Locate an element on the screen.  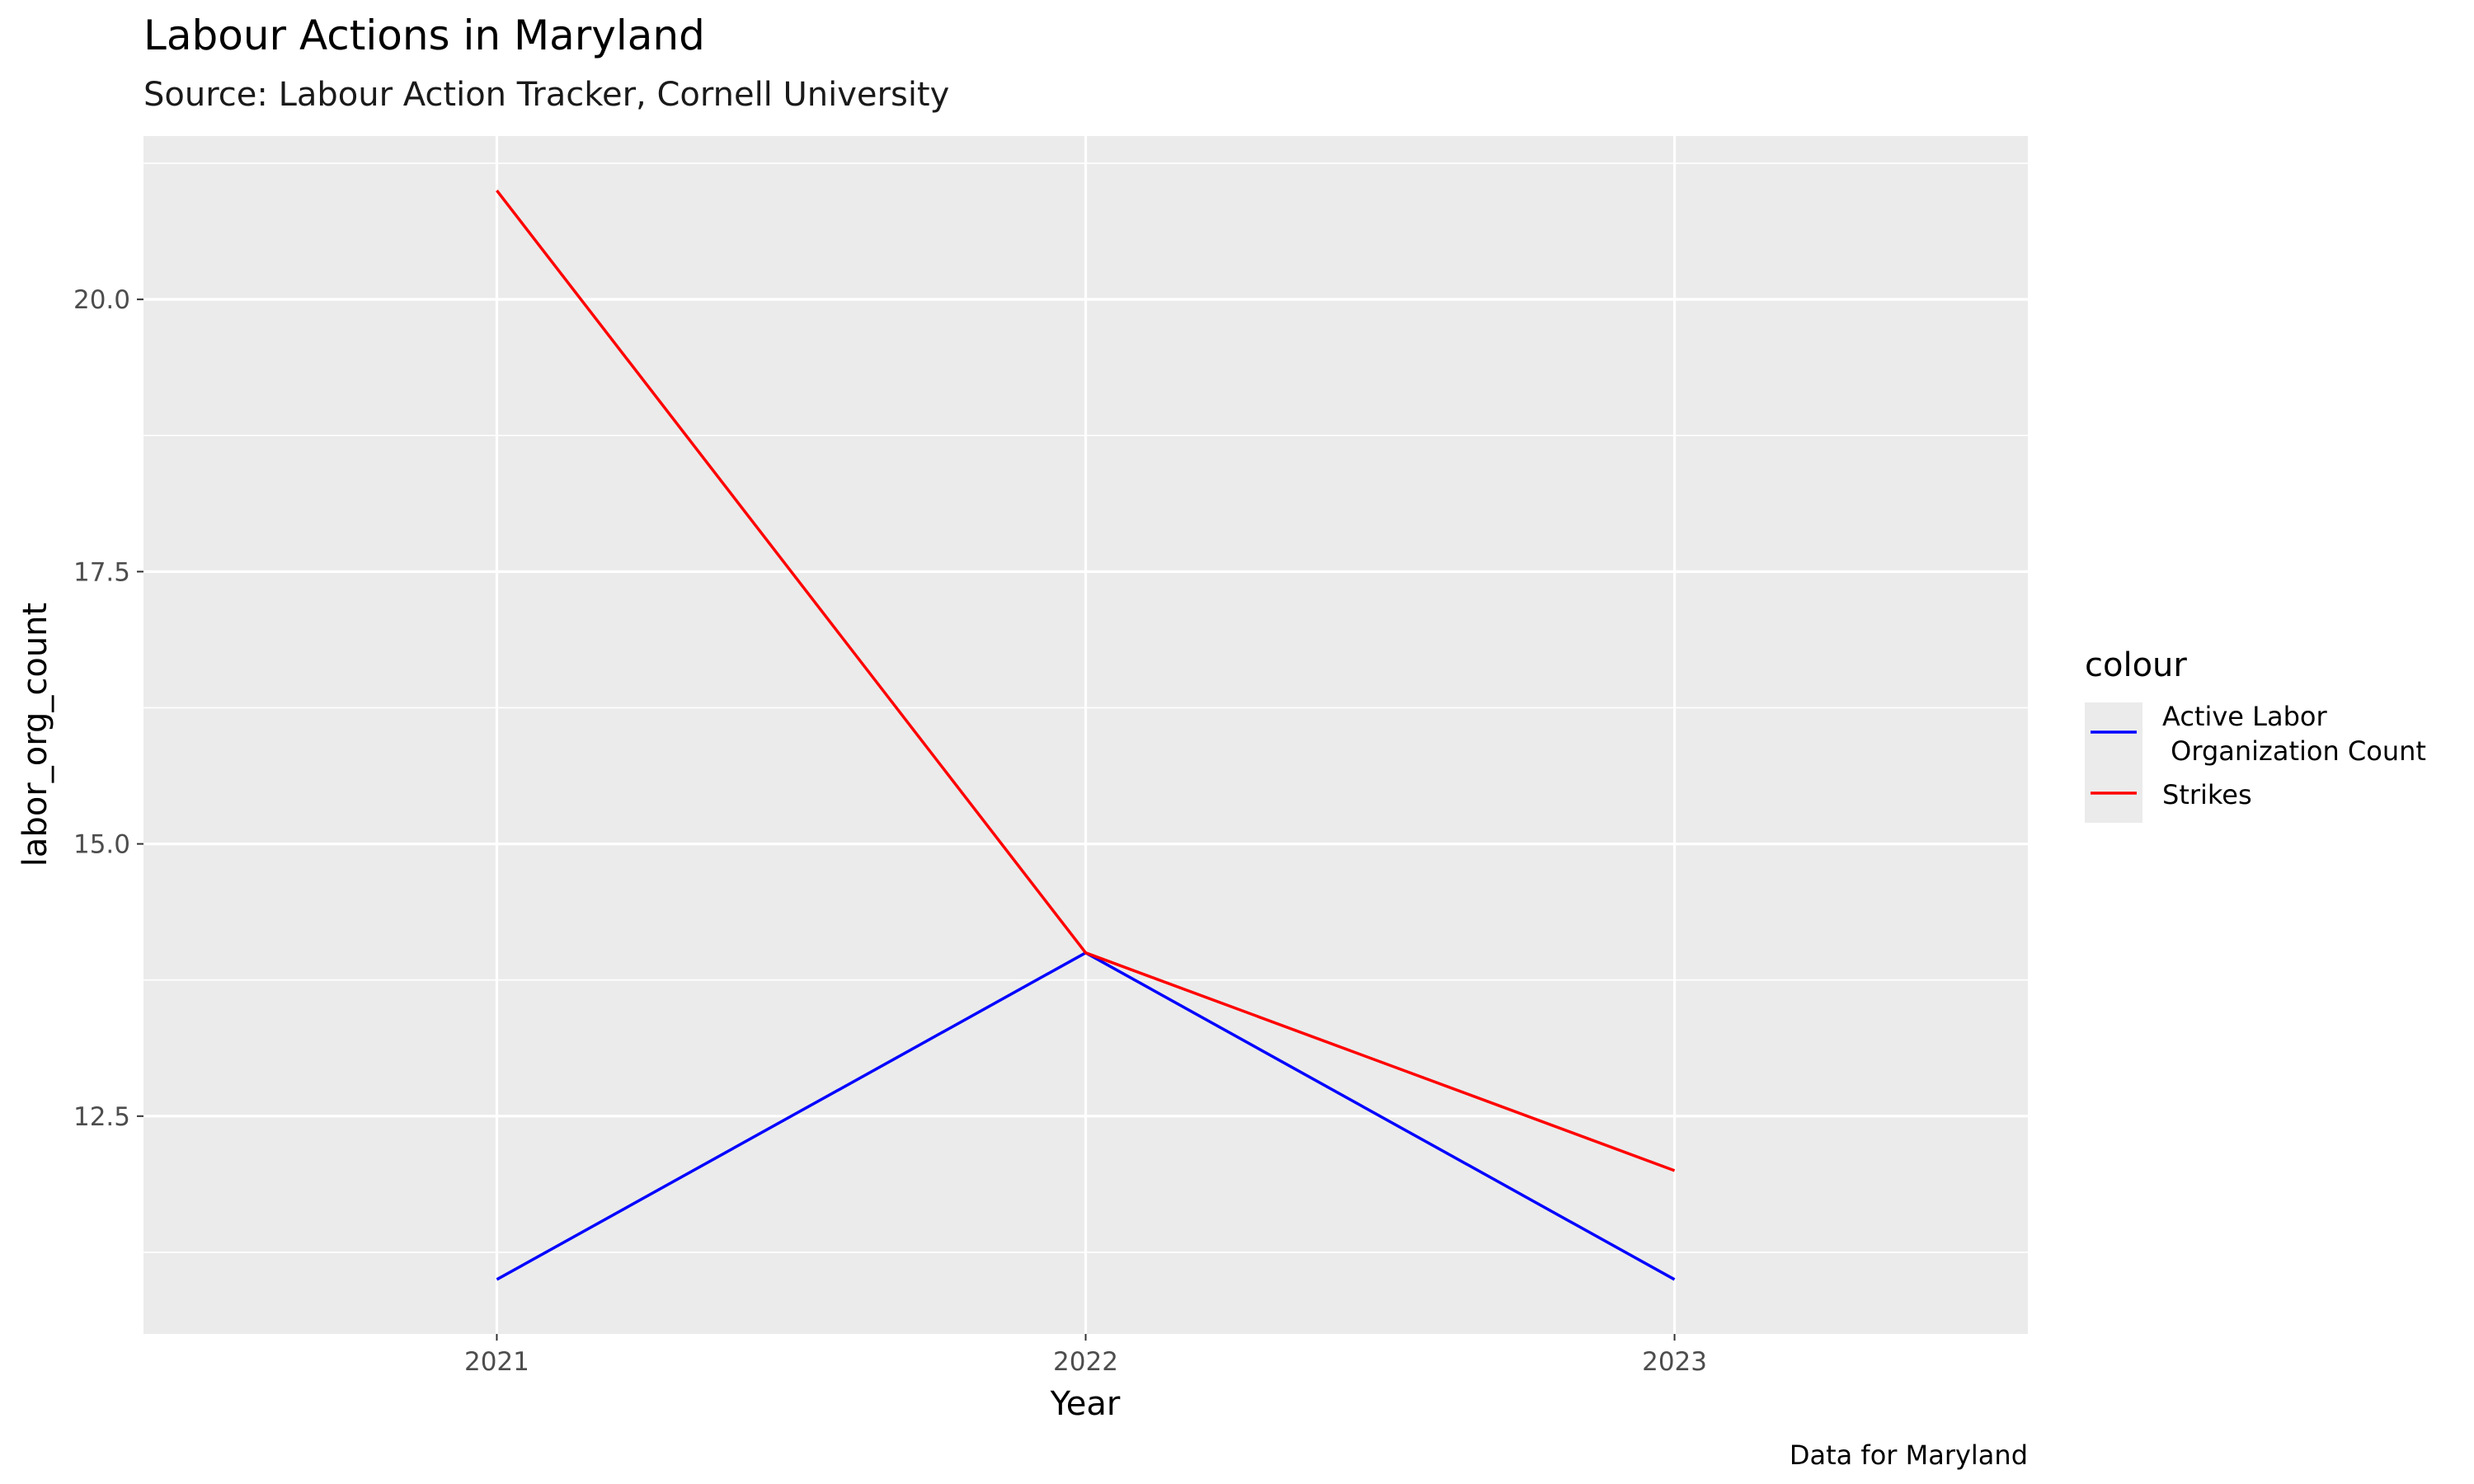
y-tick-label: 17.5 is located at coordinates (101, 572).